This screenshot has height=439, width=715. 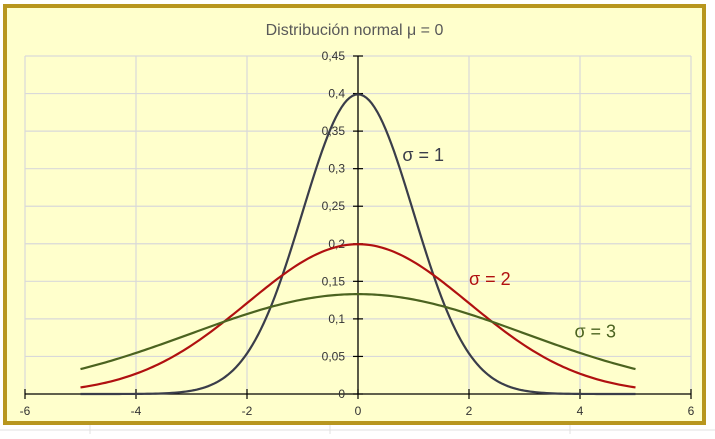 I want to click on y-tick-label: 0,15, so click(x=334, y=281).